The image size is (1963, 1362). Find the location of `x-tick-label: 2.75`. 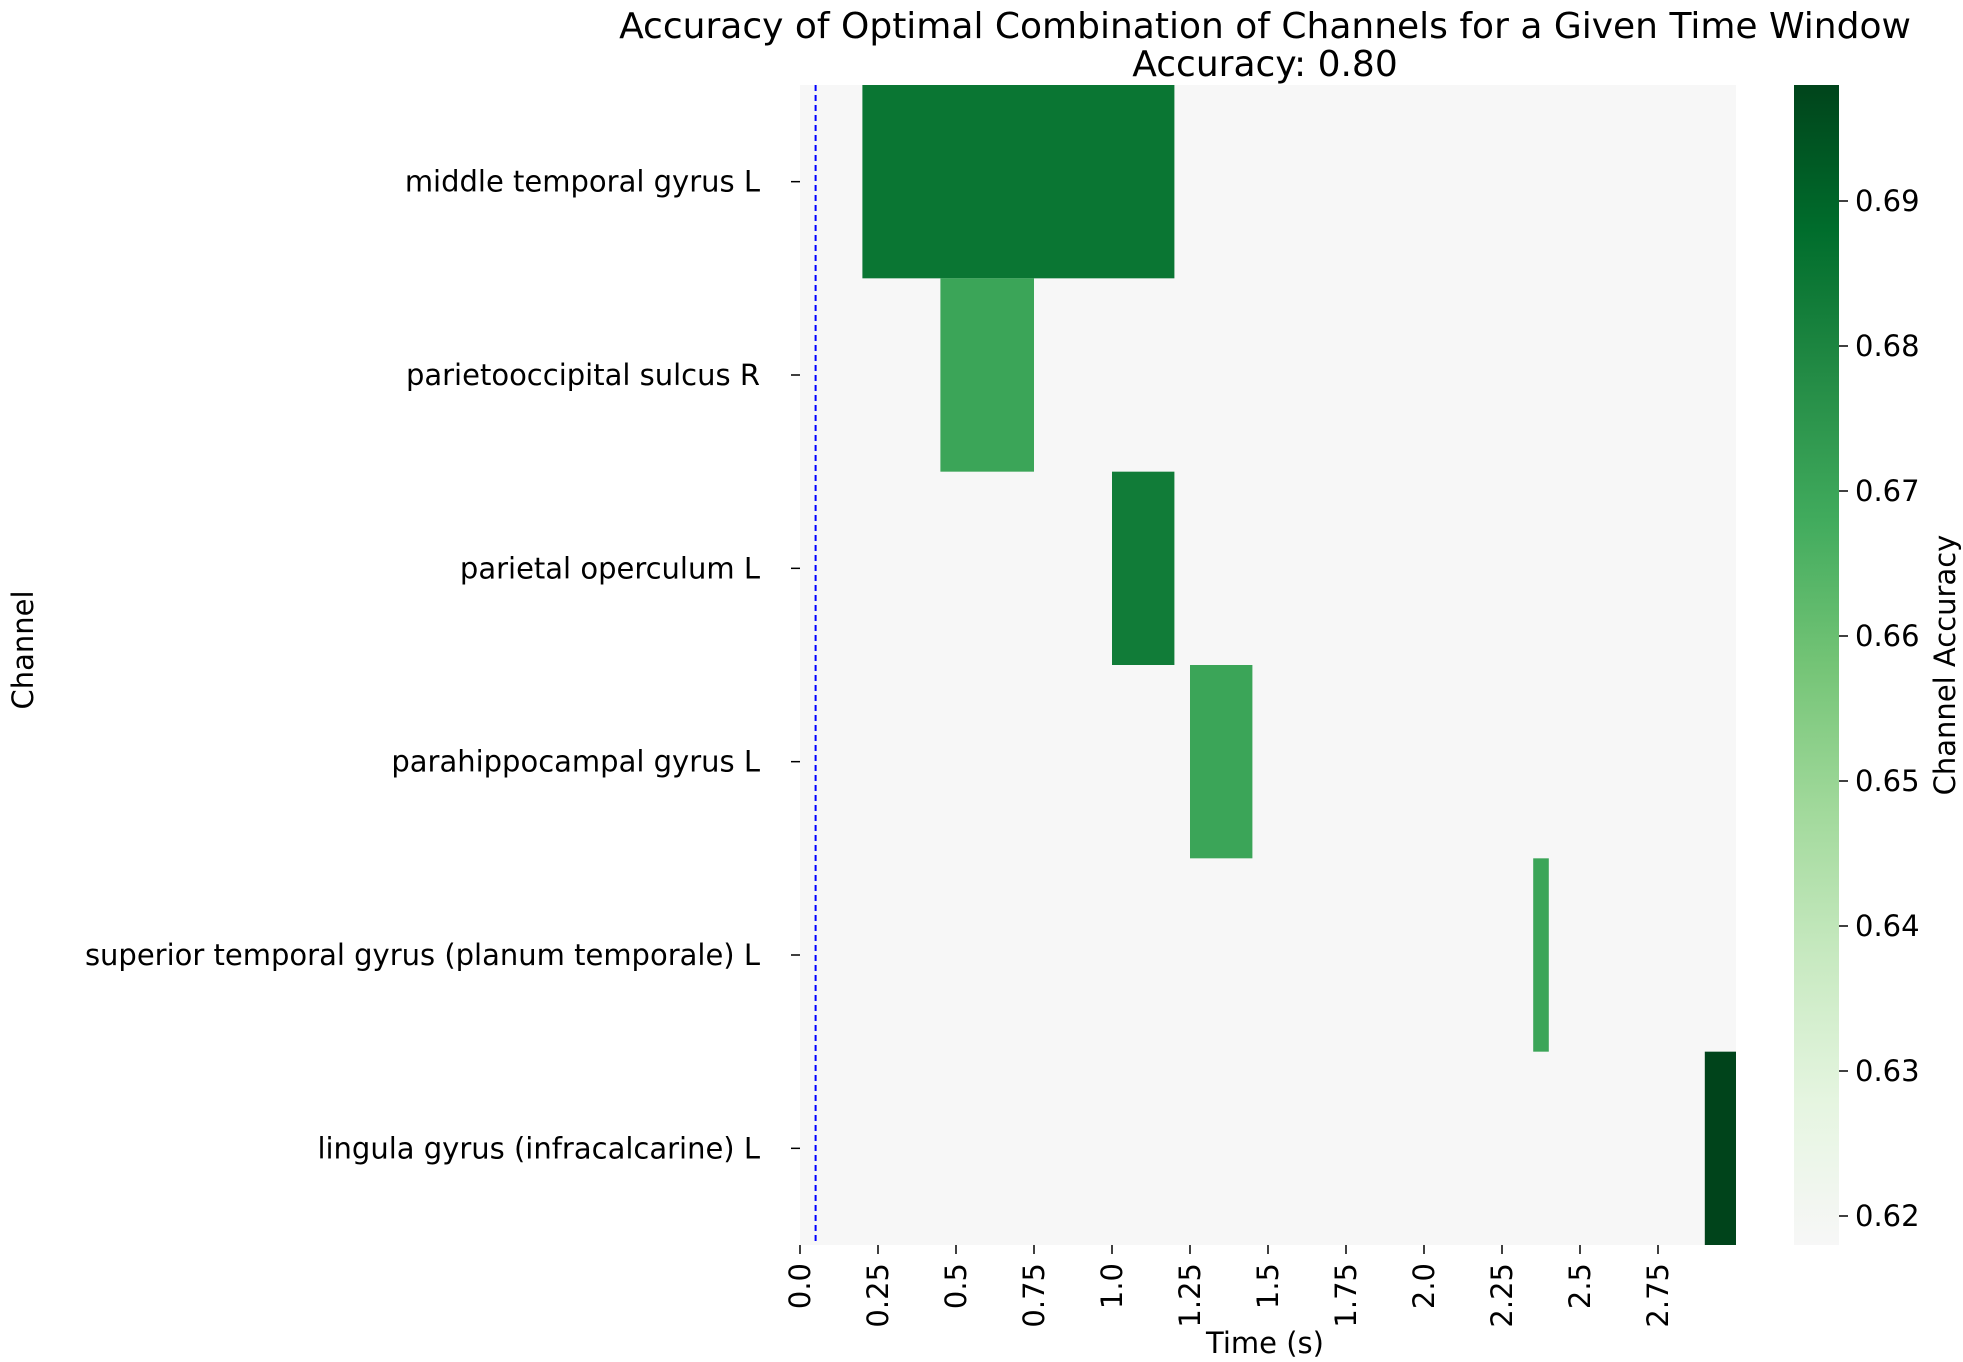

x-tick-label: 2.75 is located at coordinates (1658, 1295).